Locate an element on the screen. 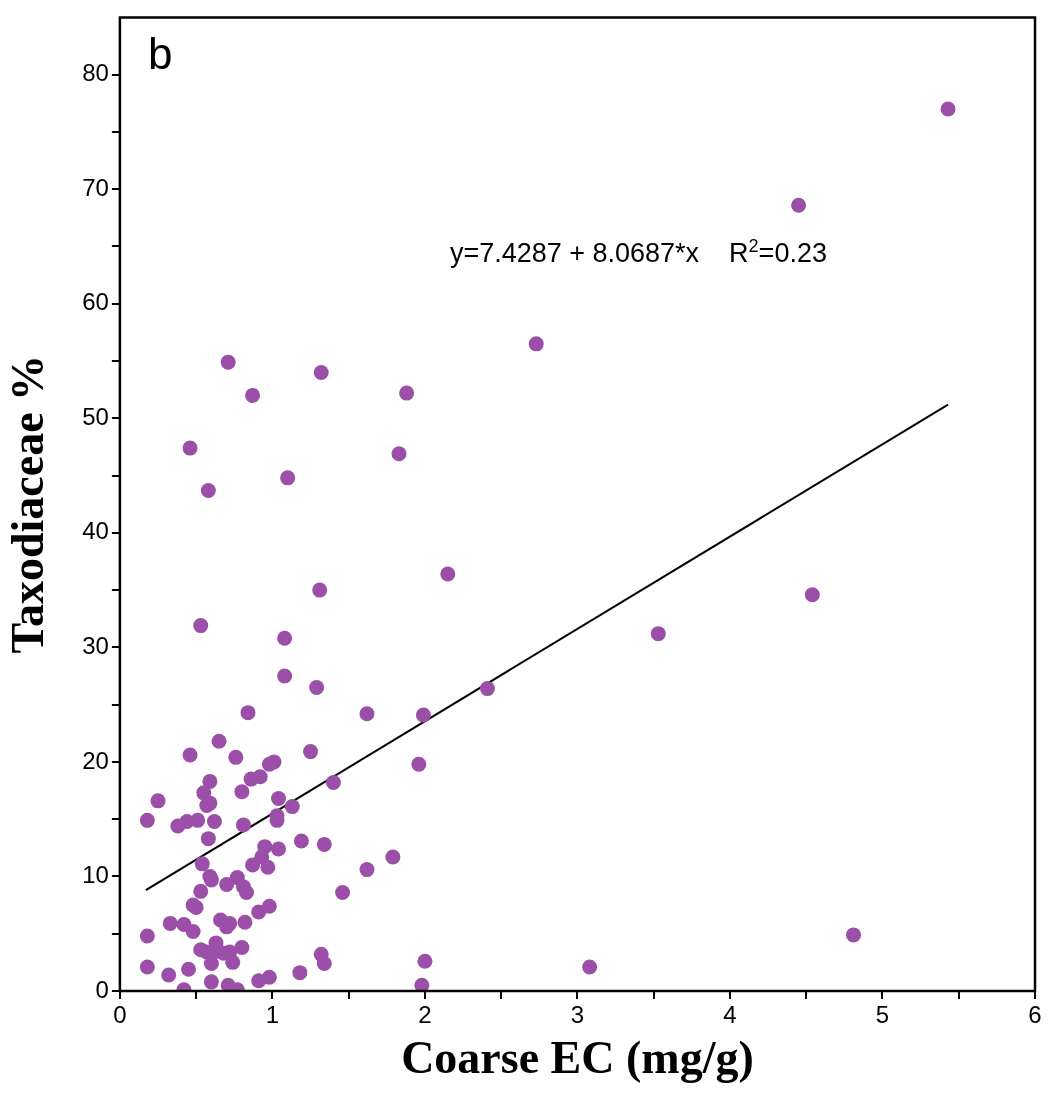 The height and width of the screenshot is (1093, 1050). x-axis-title: Coarse EC (mg/g) is located at coordinates (577, 1058).